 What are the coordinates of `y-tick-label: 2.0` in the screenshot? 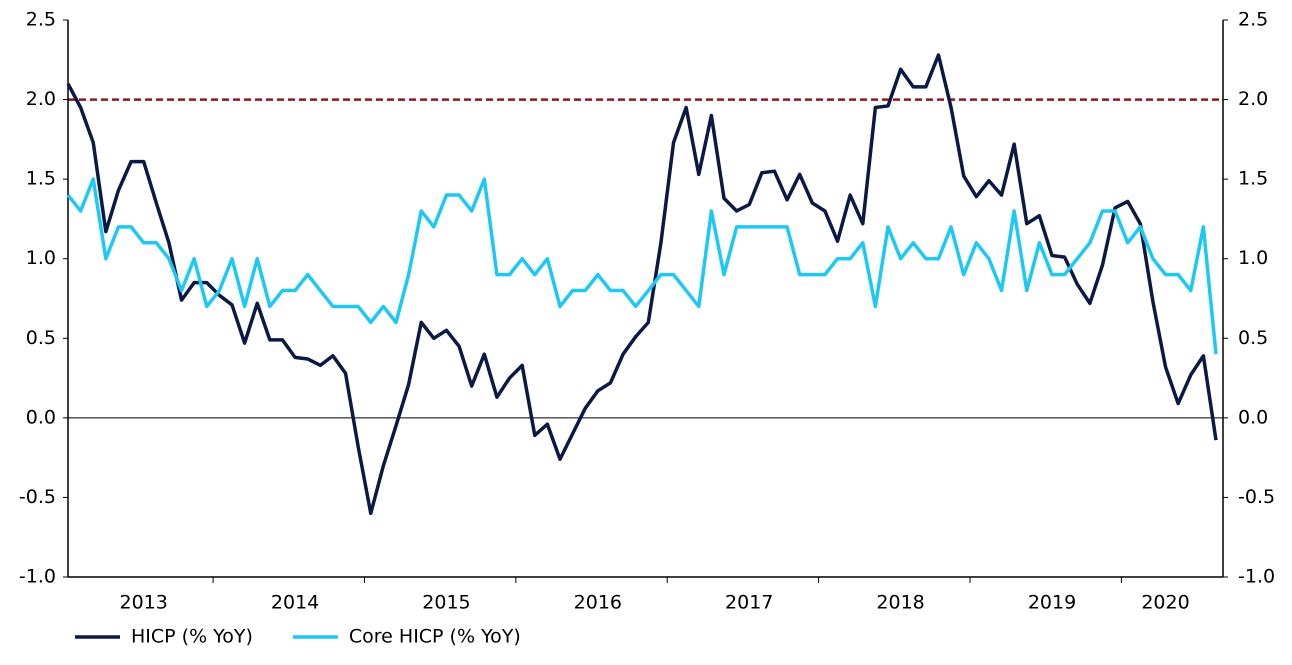 It's located at (41, 99).